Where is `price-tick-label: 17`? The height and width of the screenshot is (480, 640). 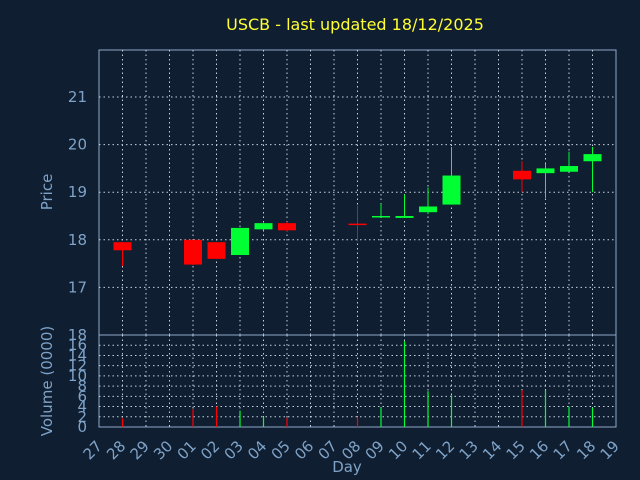
price-tick-label: 17 is located at coordinates (77, 287).